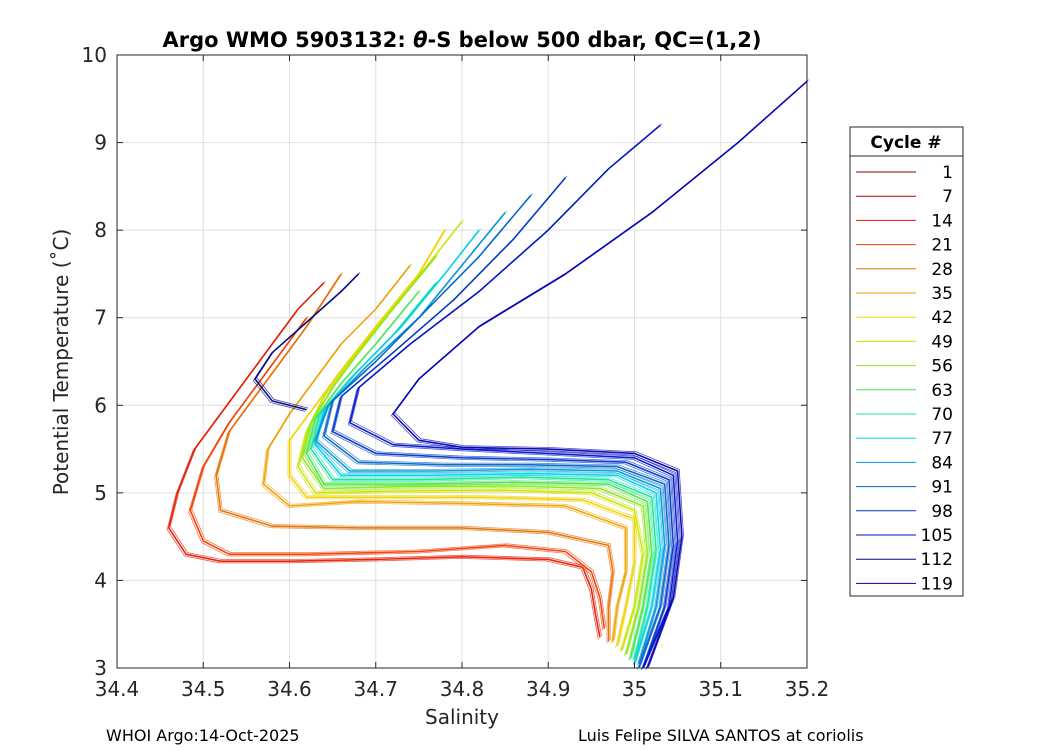 Image resolution: width=1050 pixels, height=750 pixels. I want to click on x-tick-label: 34.9, so click(548, 689).